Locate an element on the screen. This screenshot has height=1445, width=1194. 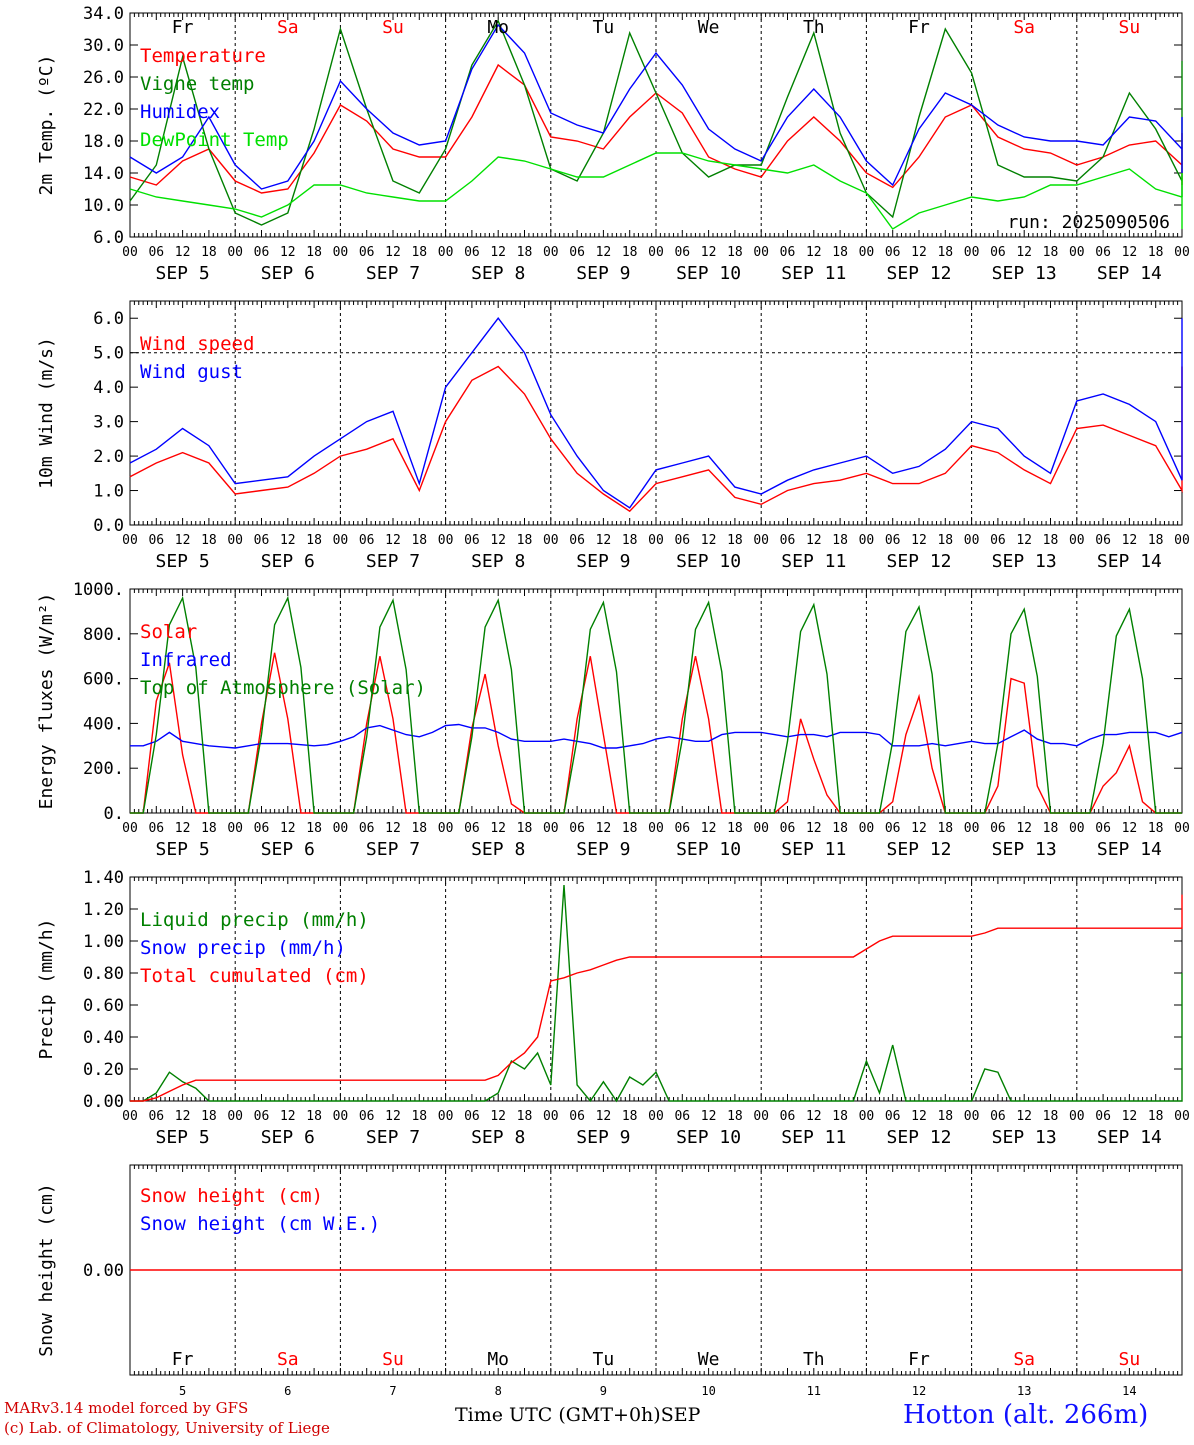
y-axis-label: Energy fluxes (W/m²) is located at coordinates (46, 701).